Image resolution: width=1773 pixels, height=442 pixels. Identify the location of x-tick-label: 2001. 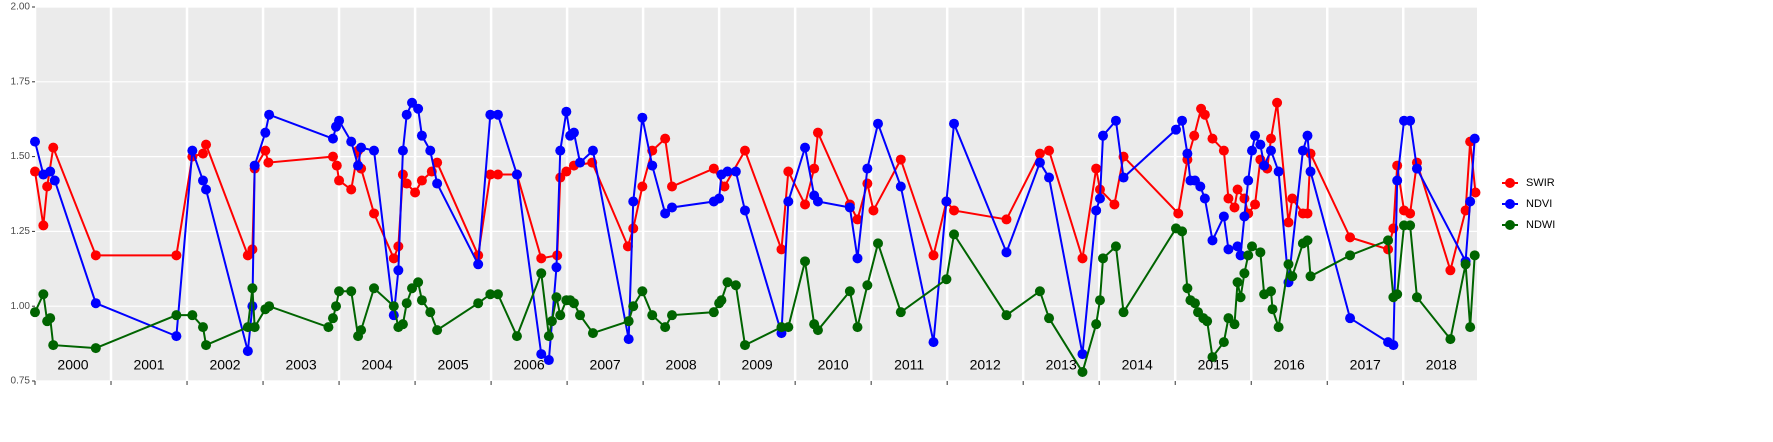
(148, 365).